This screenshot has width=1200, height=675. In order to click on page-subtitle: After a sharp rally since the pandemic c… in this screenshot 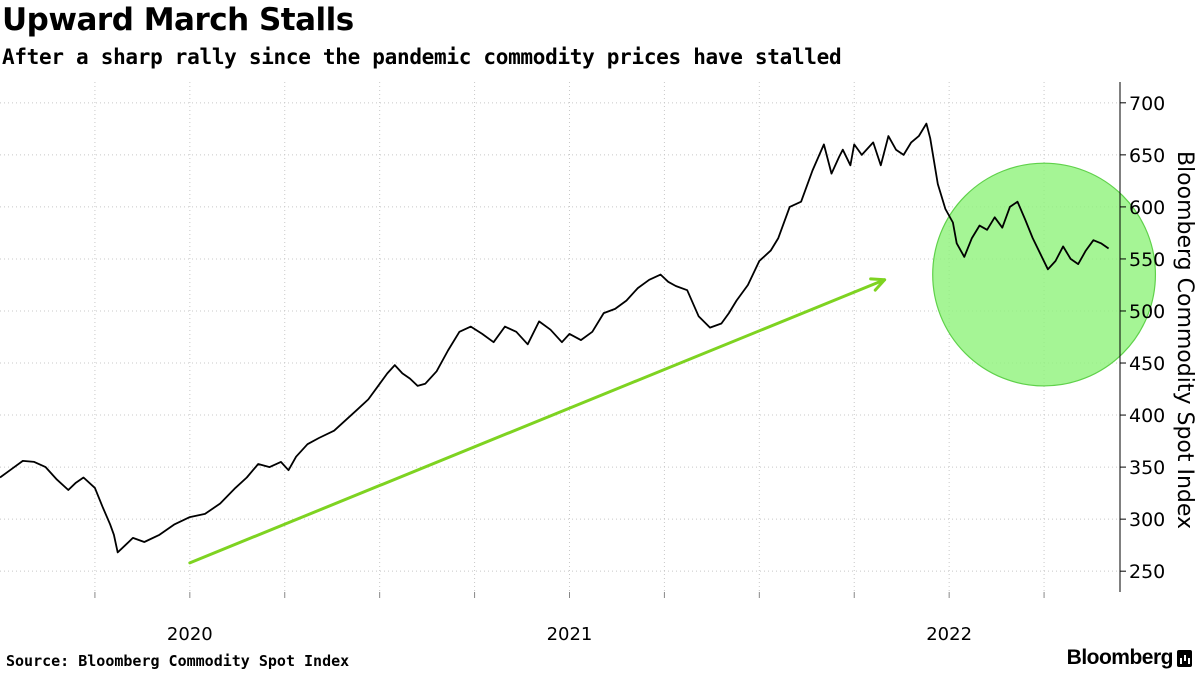, I will do `click(422, 57)`.